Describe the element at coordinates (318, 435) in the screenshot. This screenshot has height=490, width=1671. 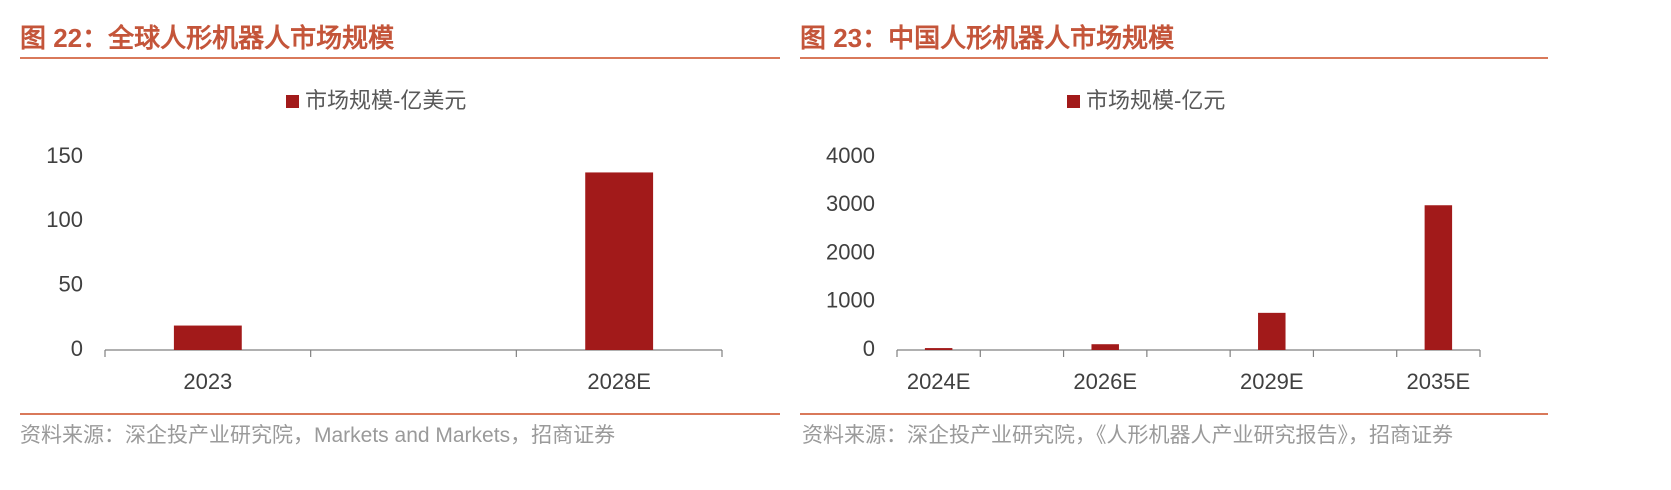
I see `source-note: 资料来源：深企投产业研究院，Markets and Markets，招商证券` at that location.